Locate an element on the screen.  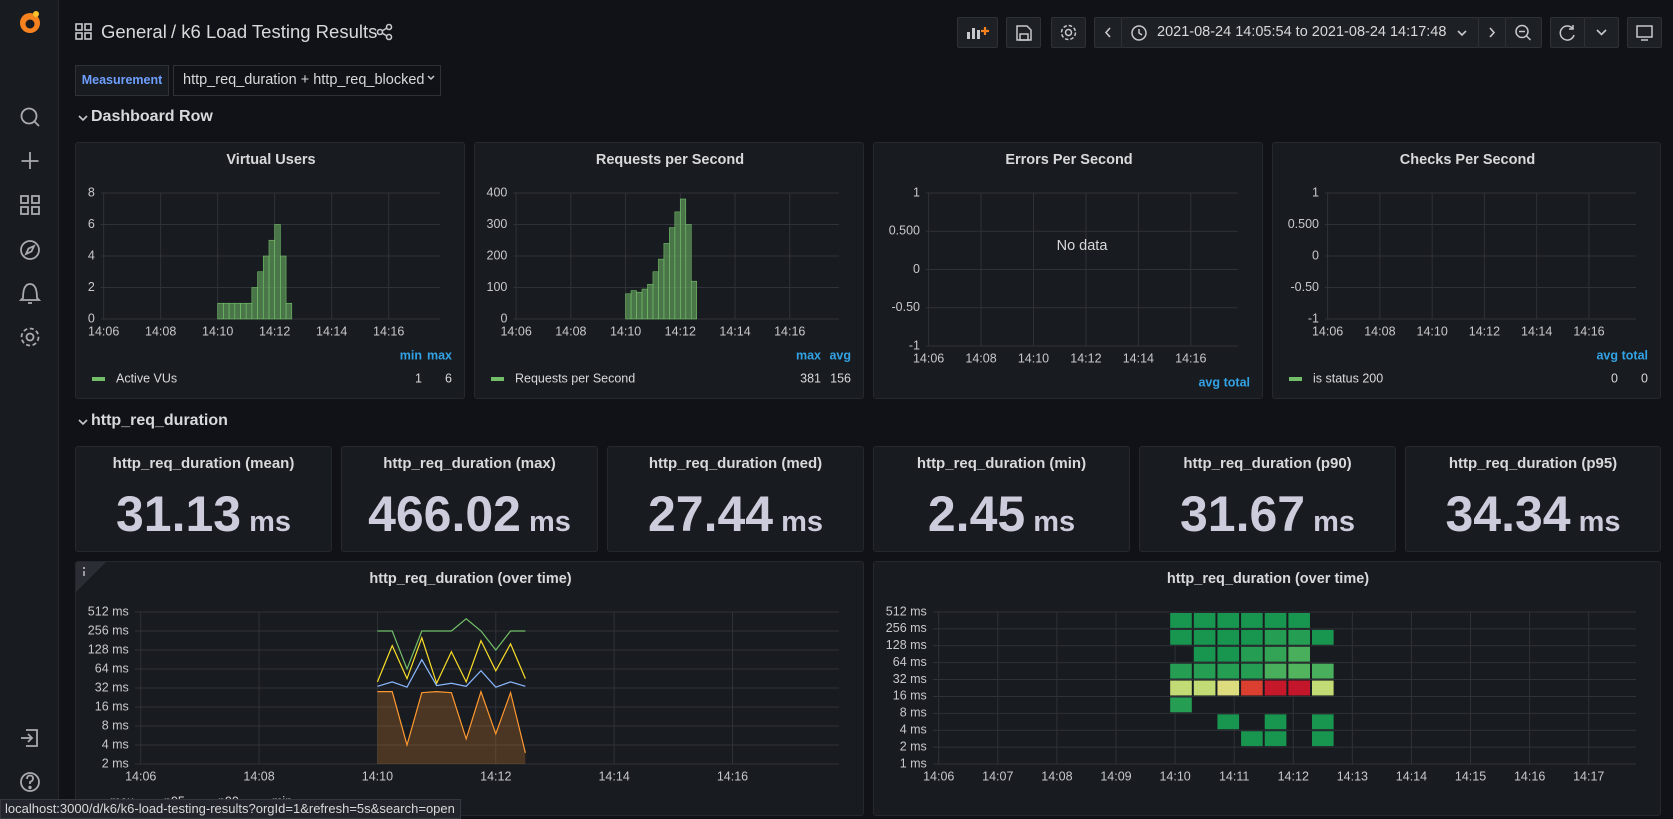
create-icon is located at coordinates (30, 160).